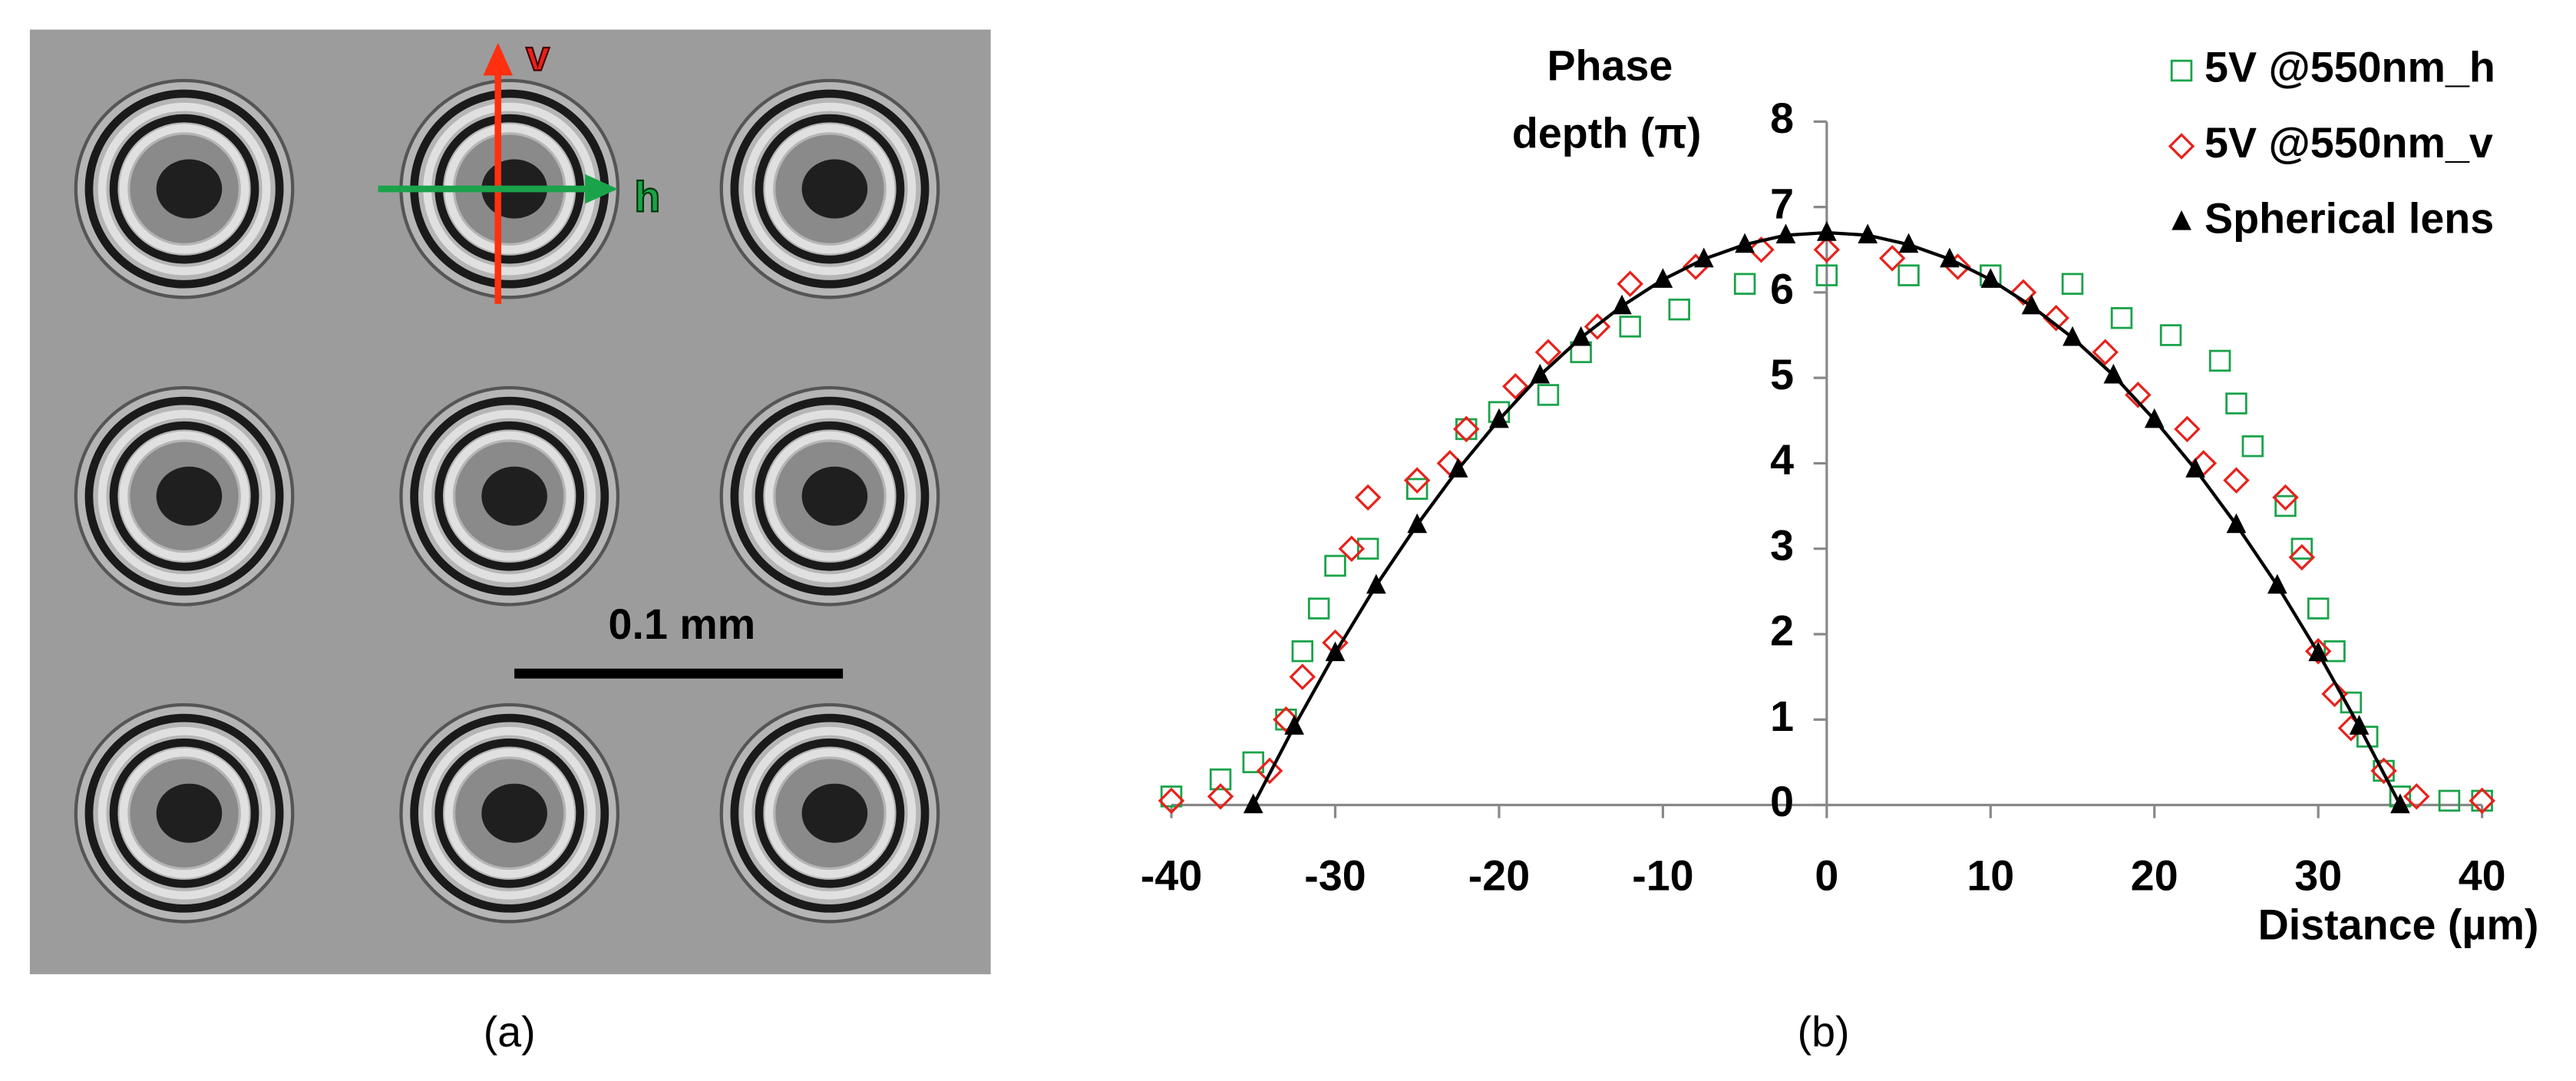  I want to click on caption-b: (b), so click(1824, 1032).